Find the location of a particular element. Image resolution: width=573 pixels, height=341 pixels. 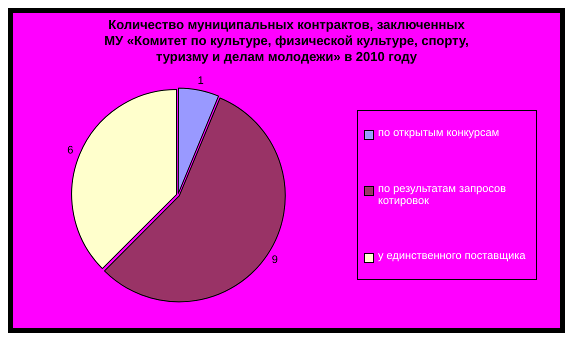

legend-label: по результатам запросов котировок is located at coordinates (442, 195).